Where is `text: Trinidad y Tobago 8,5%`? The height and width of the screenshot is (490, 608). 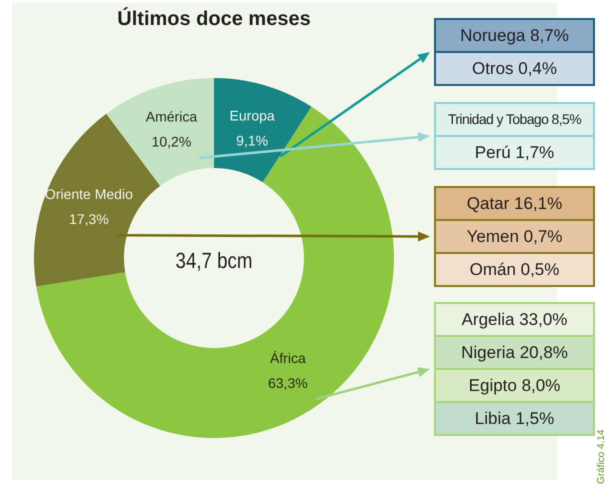
text: Trinidad y Tobago 8,5% is located at coordinates (515, 119).